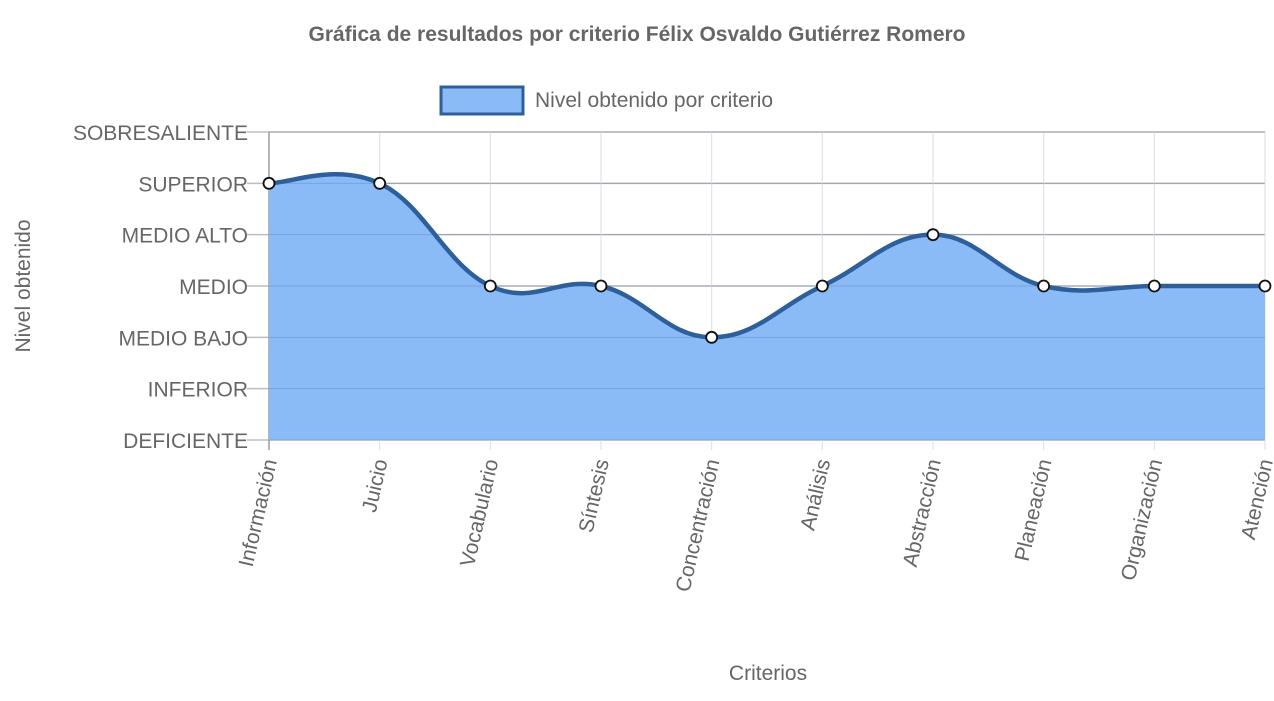  I want to click on data-point: Organización: MEDIO, so click(1154, 286).